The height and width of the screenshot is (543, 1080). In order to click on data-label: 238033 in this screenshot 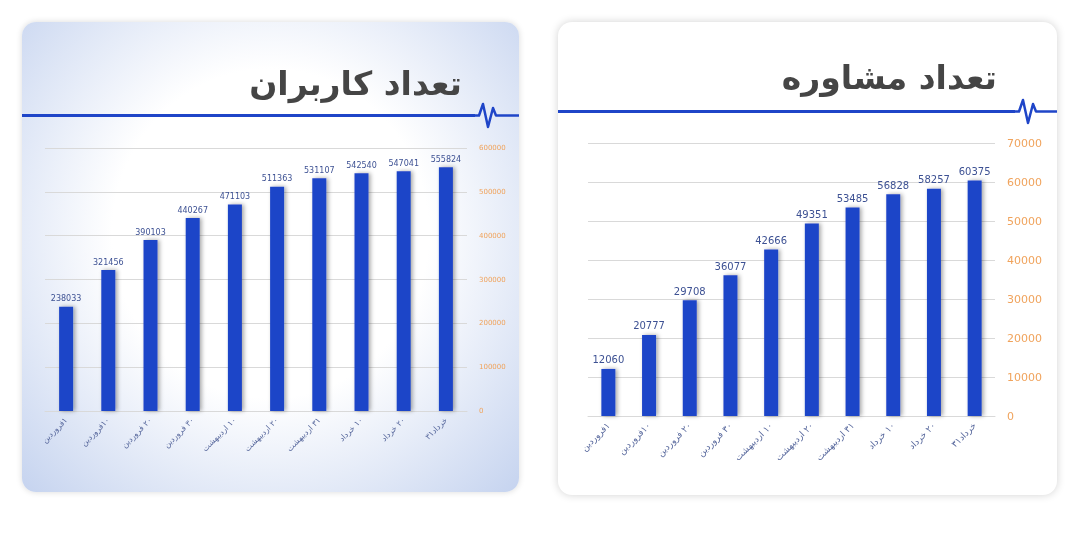, I will do `click(66, 299)`.